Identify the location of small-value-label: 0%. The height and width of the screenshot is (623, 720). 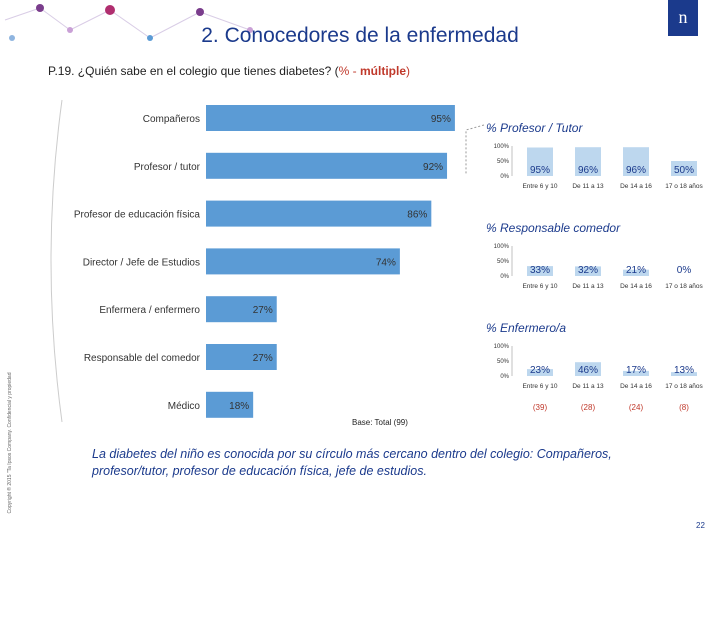
(684, 270).